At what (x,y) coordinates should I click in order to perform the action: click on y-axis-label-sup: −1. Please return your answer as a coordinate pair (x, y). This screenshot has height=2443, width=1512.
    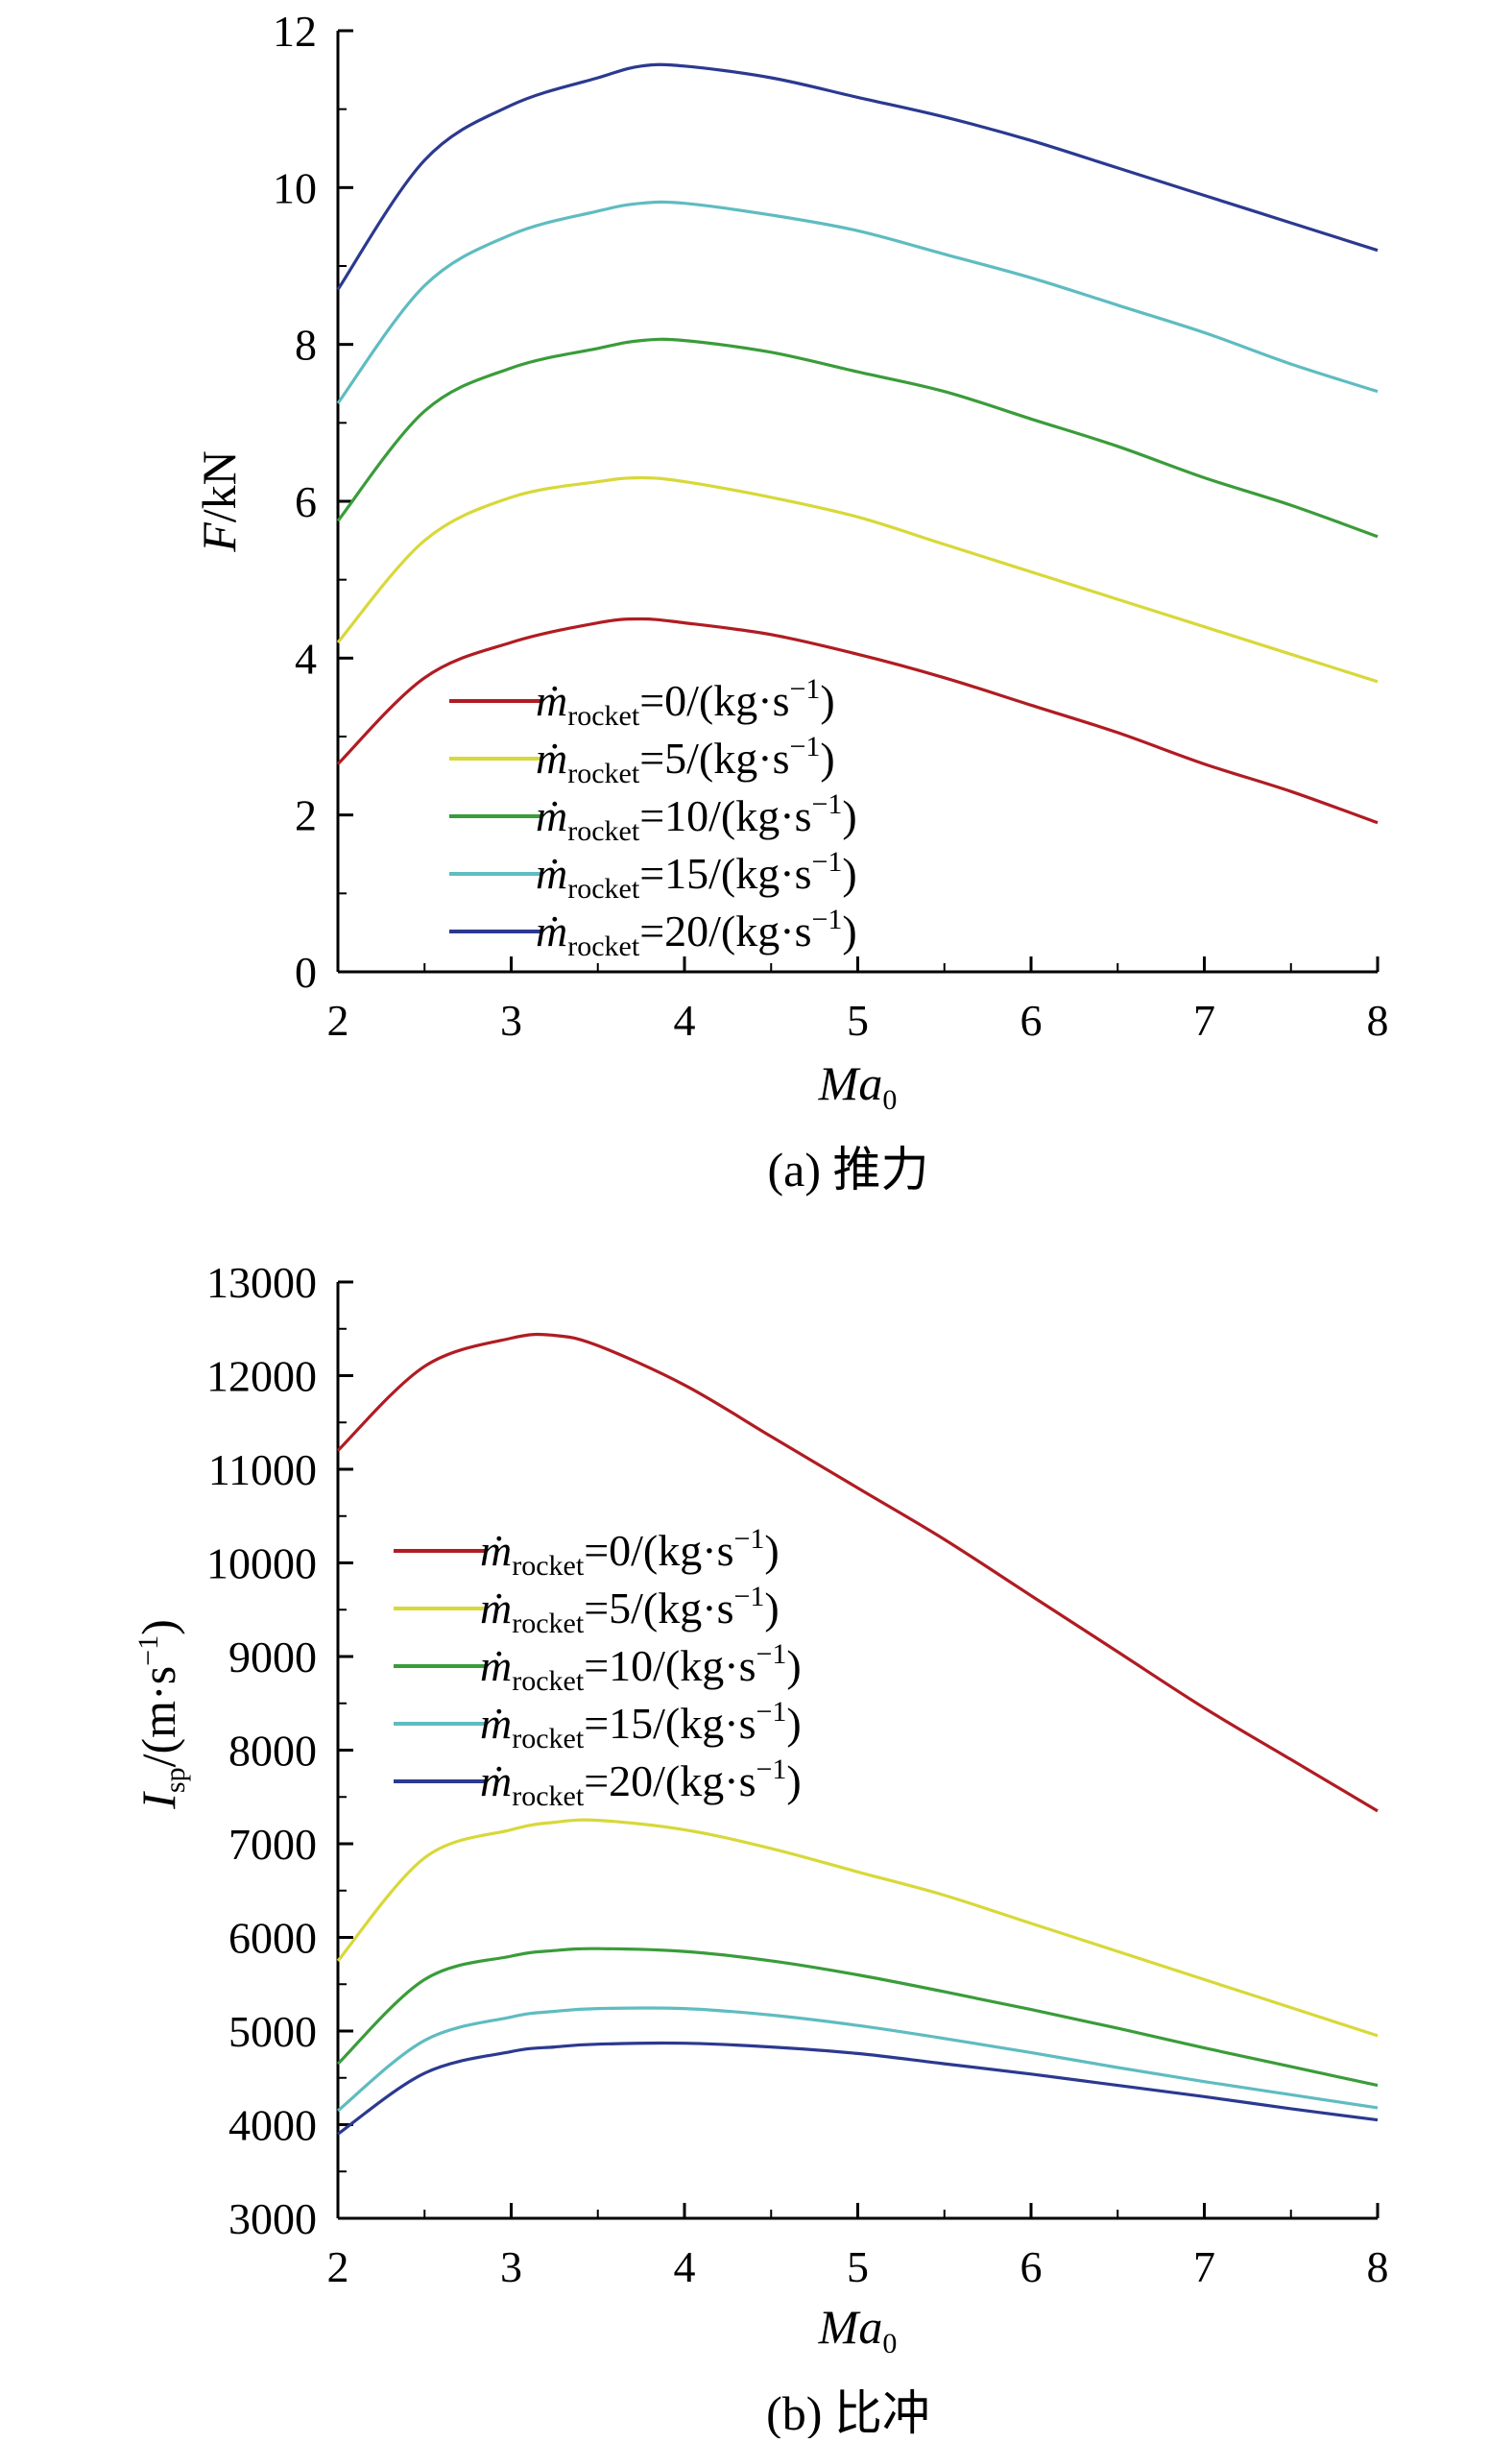
    Looking at the image, I should click on (148, 1650).